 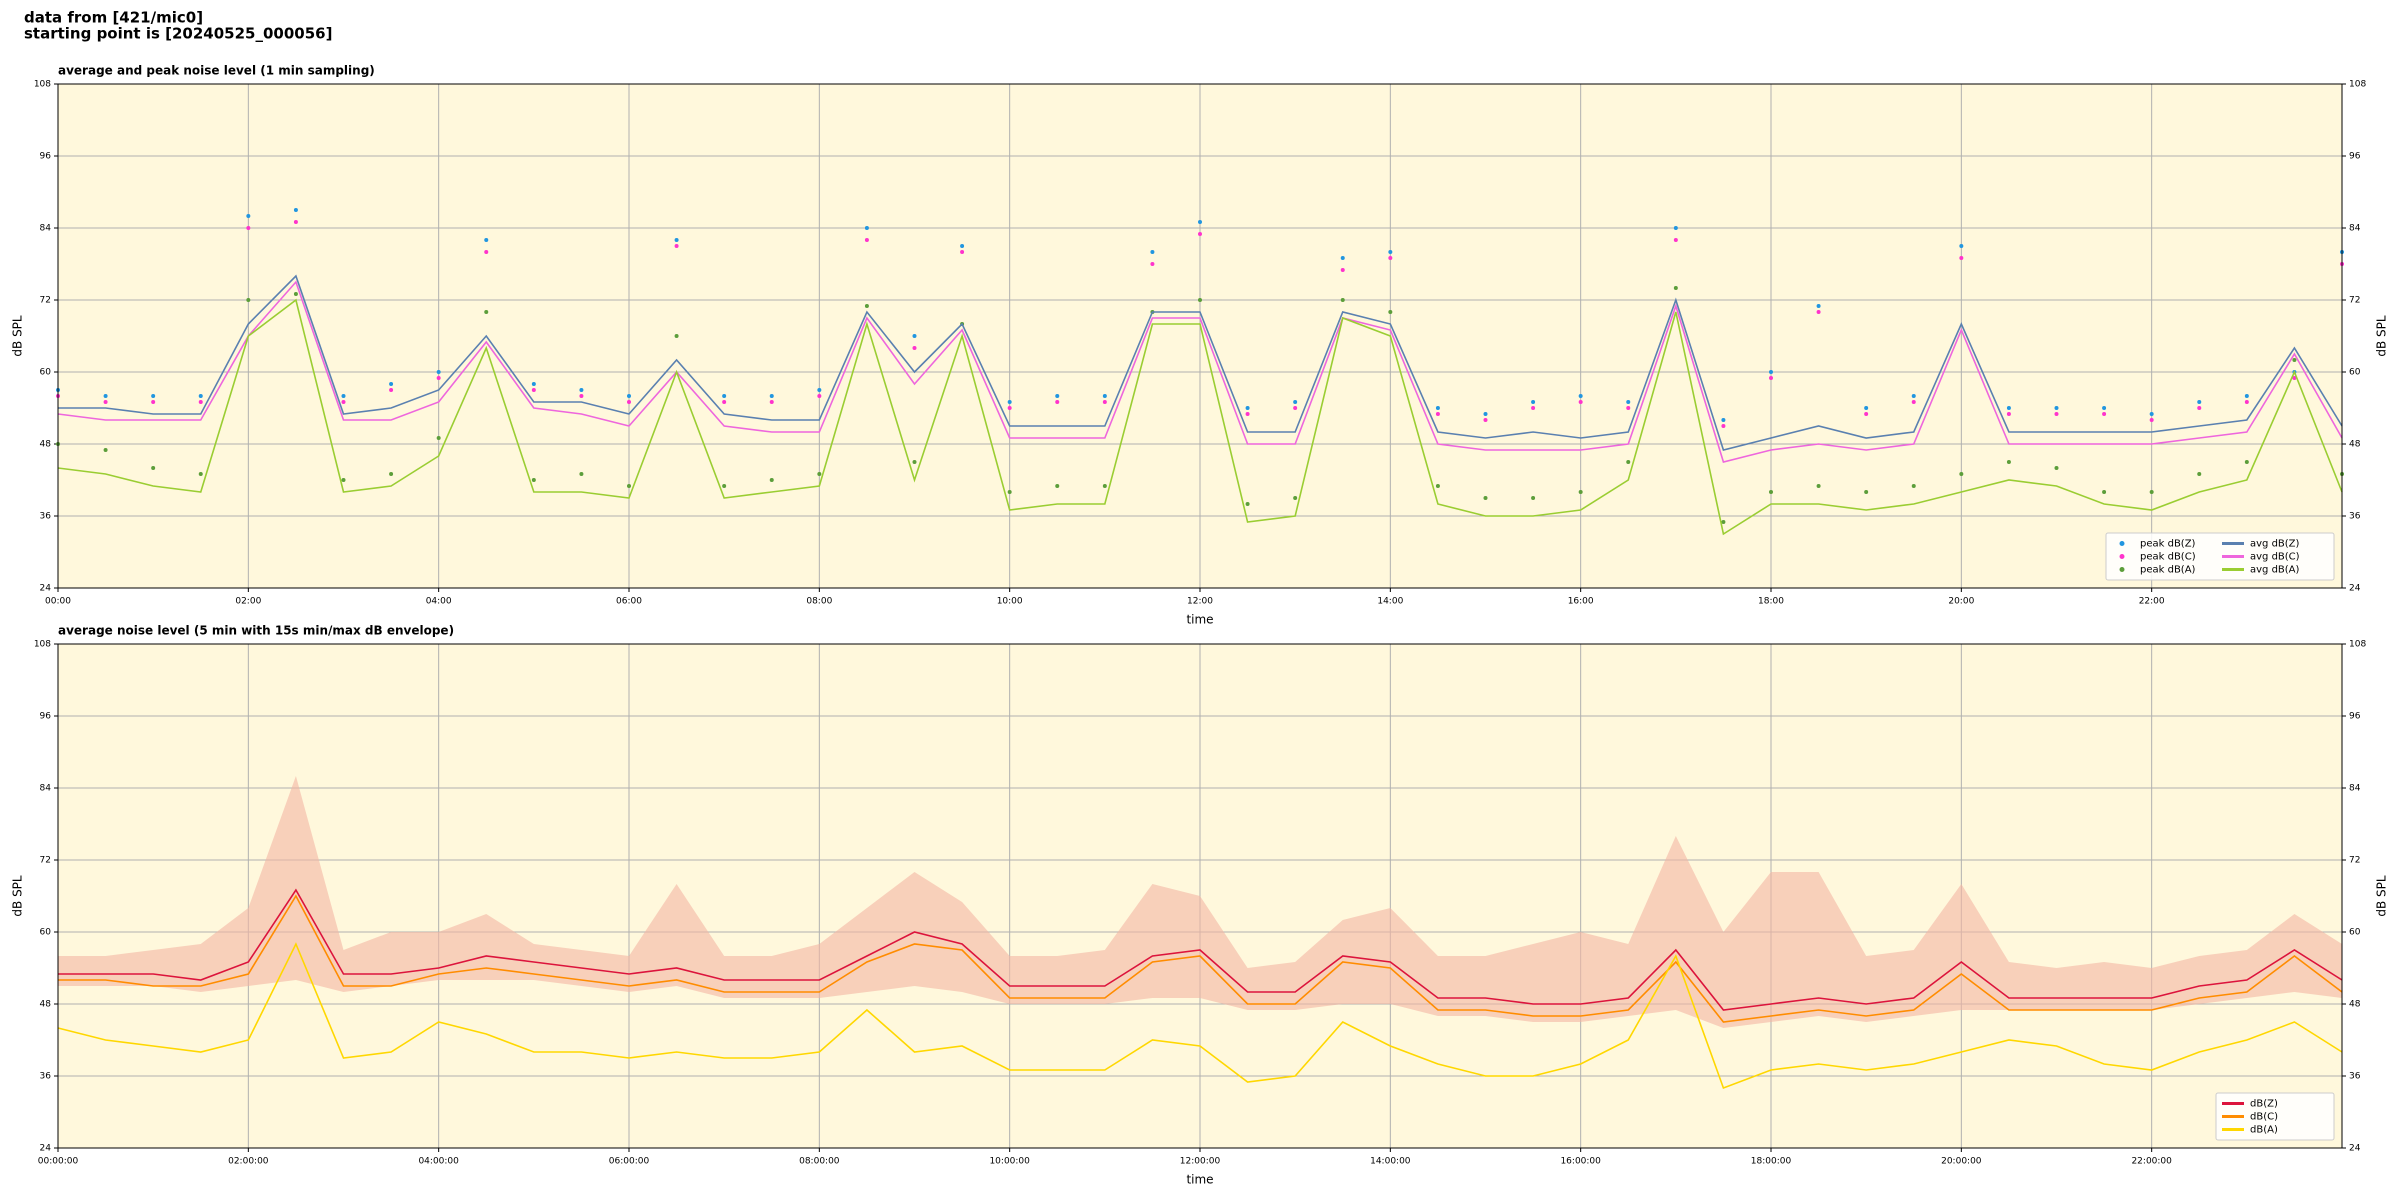 I want to click on legend-label: peak dB(A), so click(x=2168, y=570).